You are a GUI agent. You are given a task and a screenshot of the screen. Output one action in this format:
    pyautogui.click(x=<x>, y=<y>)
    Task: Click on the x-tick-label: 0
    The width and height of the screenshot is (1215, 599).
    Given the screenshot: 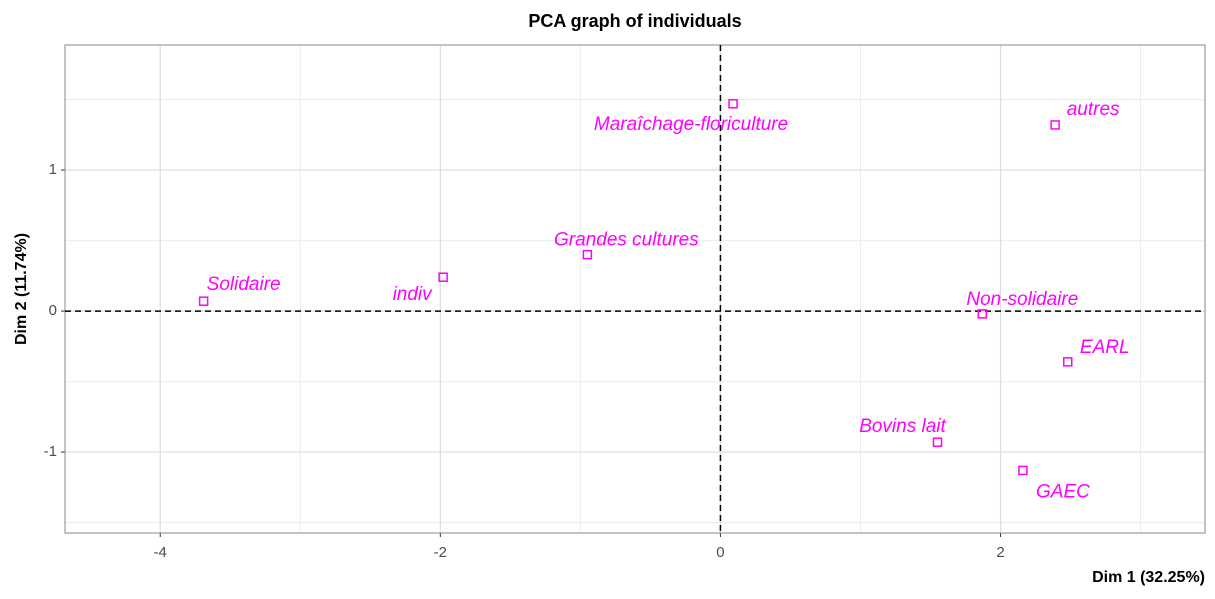 What is the action you would take?
    pyautogui.click(x=720, y=552)
    